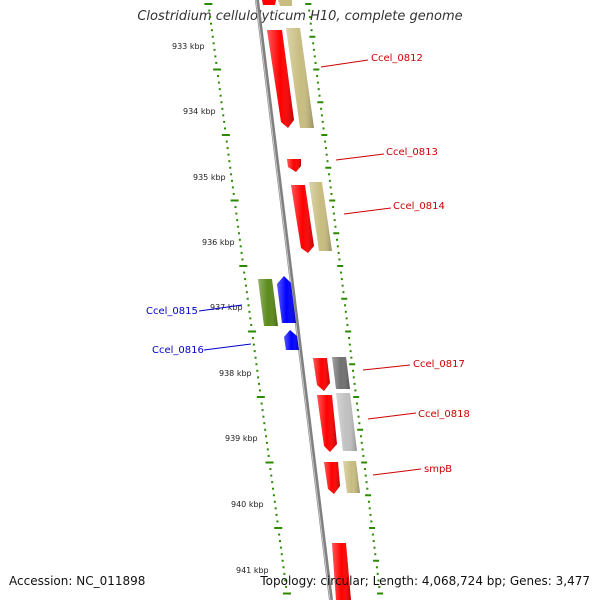 This screenshot has height=600, width=600. I want to click on gene-label-Ccel_0814: Ccel_0814, so click(419, 206).